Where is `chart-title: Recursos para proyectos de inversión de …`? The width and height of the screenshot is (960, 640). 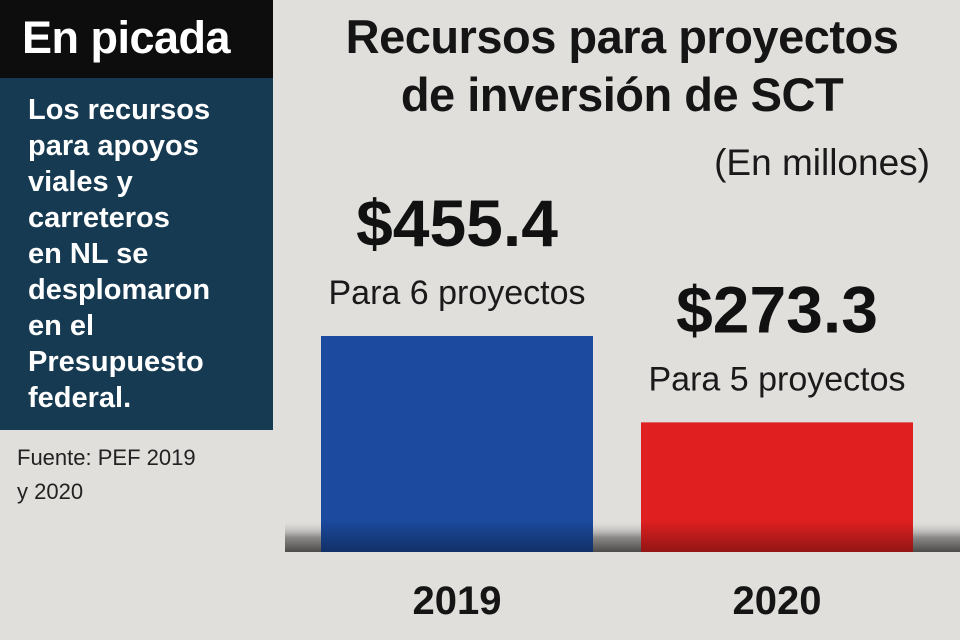 chart-title: Recursos para proyectos de inversión de … is located at coordinates (622, 65).